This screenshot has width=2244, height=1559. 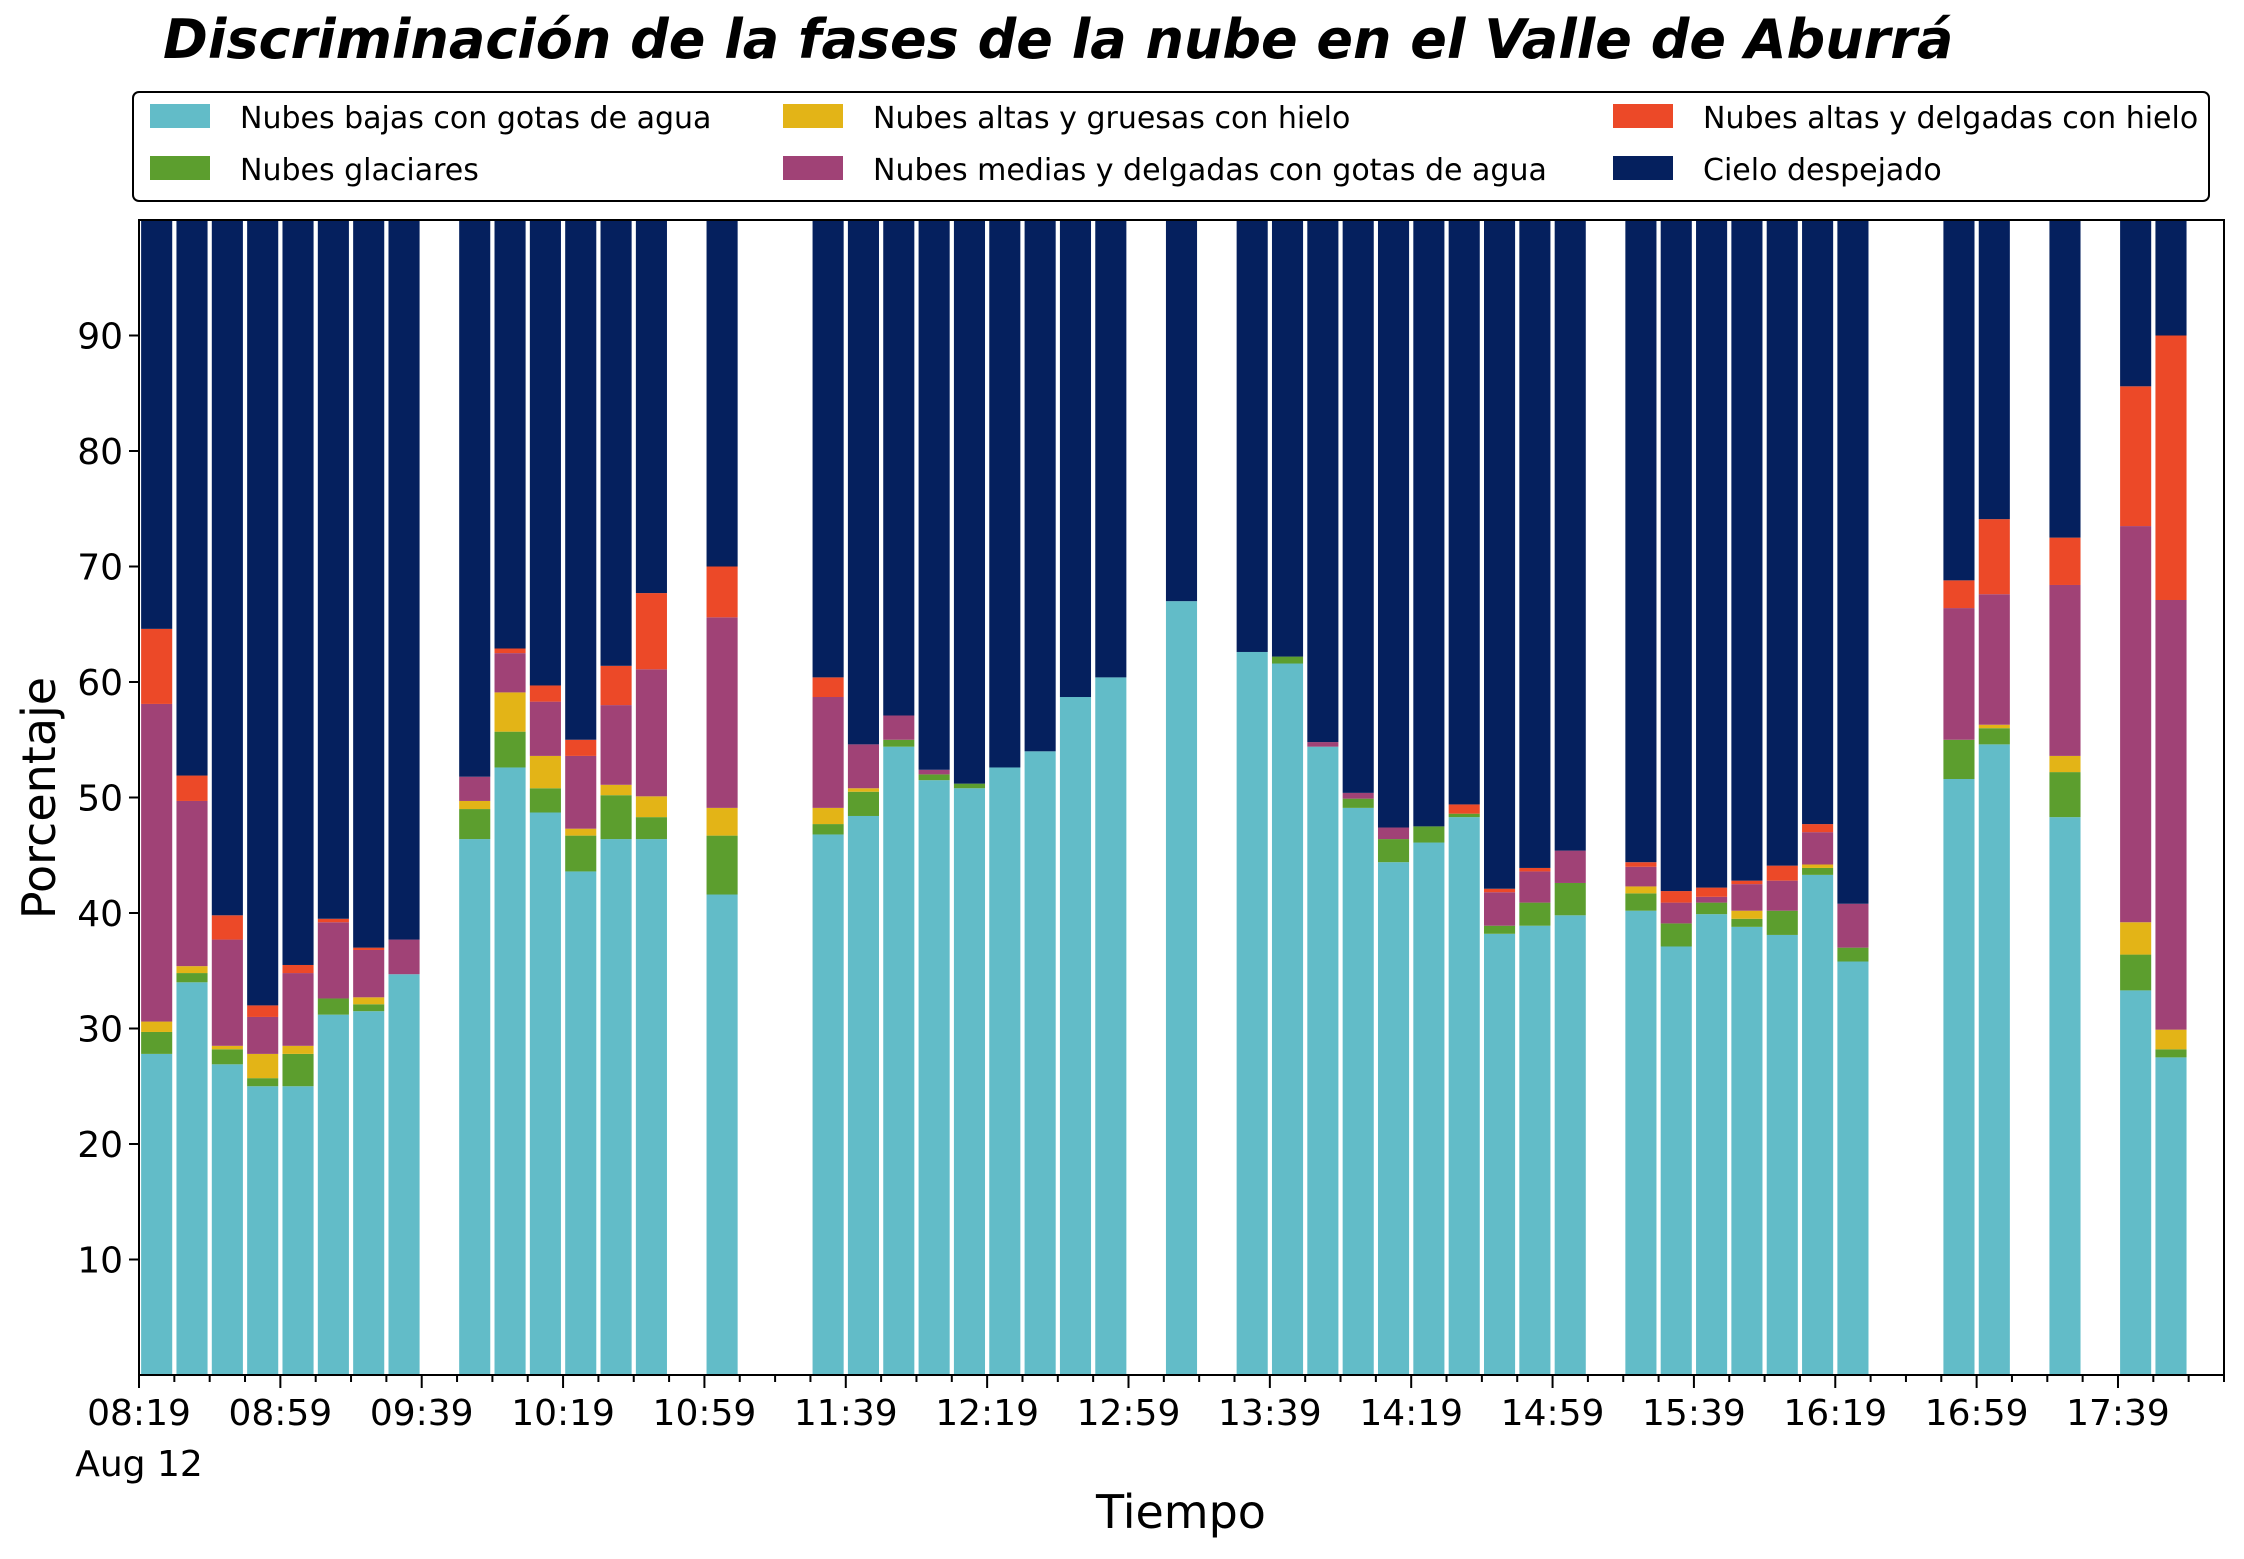 What do you see at coordinates (422, 1413) in the screenshot?
I see `x-tick-label: 09:39` at bounding box center [422, 1413].